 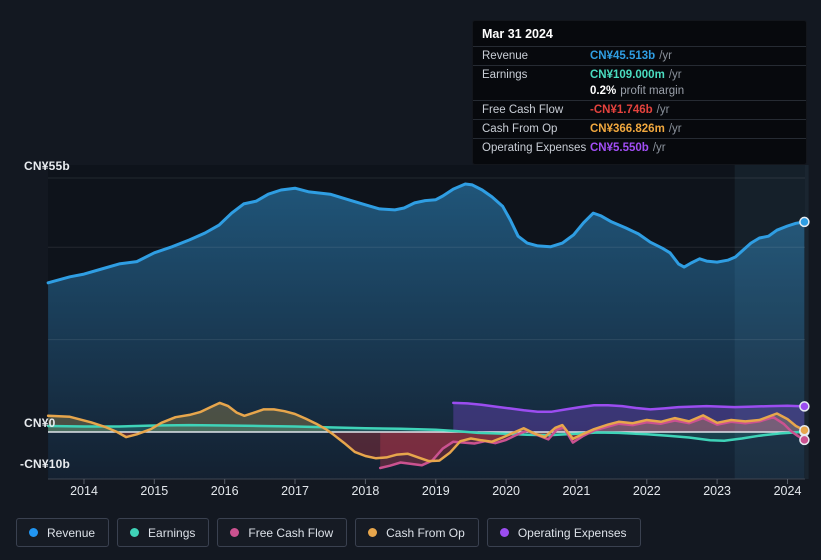 I want to click on cash-from-op-dot-icon, so click(x=373, y=532).